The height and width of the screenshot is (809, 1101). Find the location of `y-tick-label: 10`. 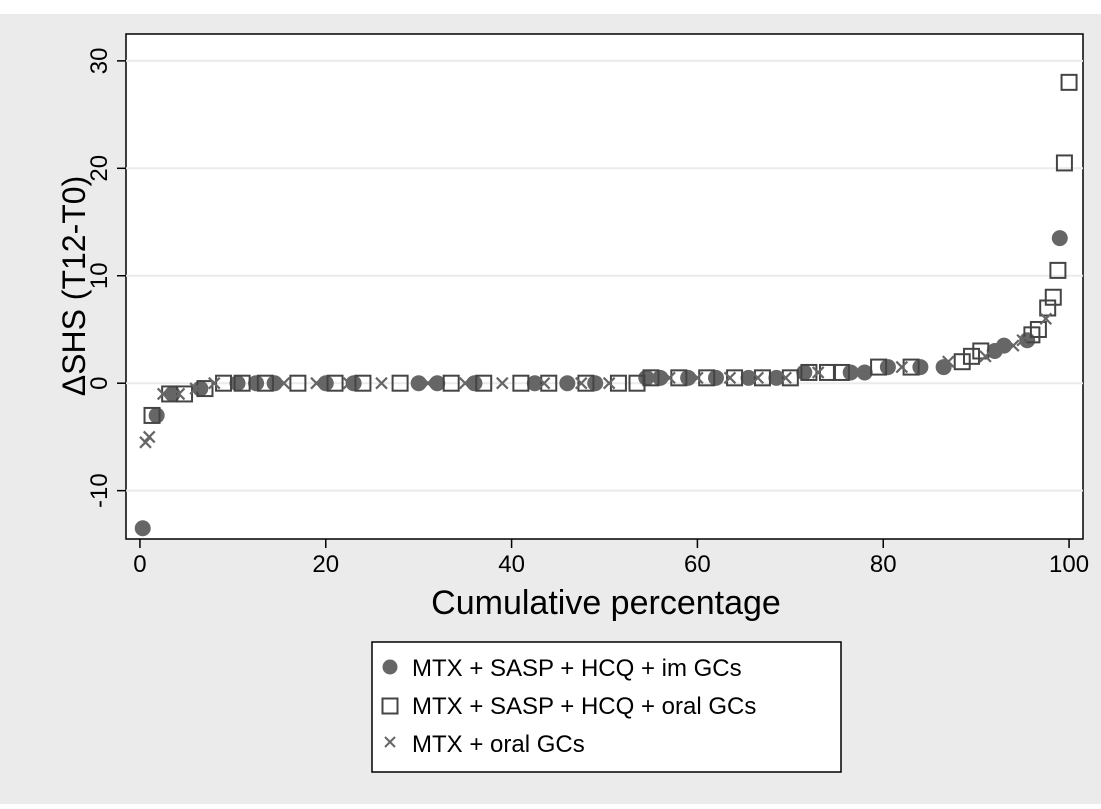

y-tick-label: 10 is located at coordinates (99, 275).